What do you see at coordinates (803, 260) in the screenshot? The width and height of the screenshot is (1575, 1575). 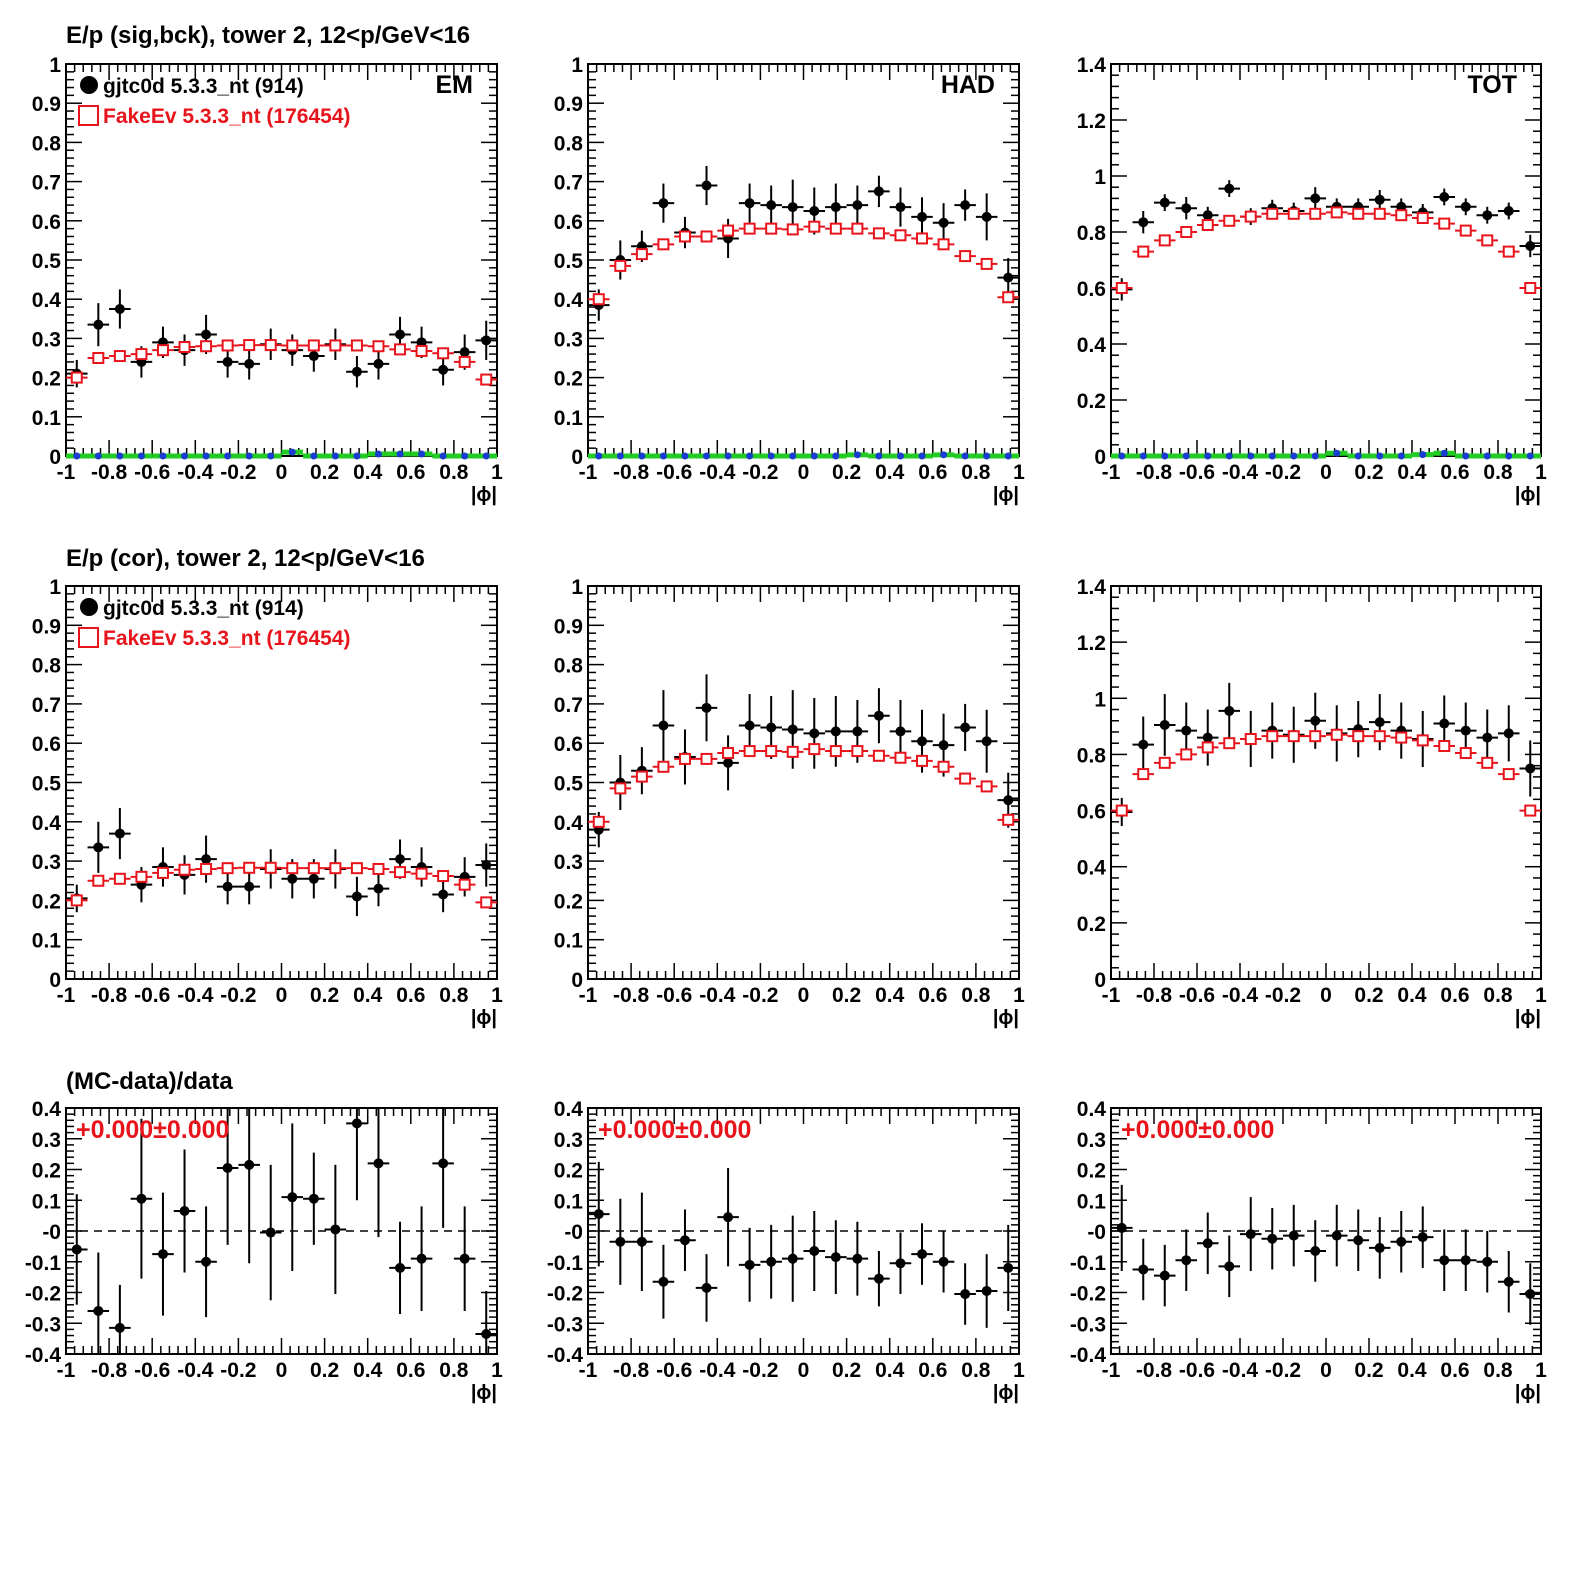 I see `plot-frame` at bounding box center [803, 260].